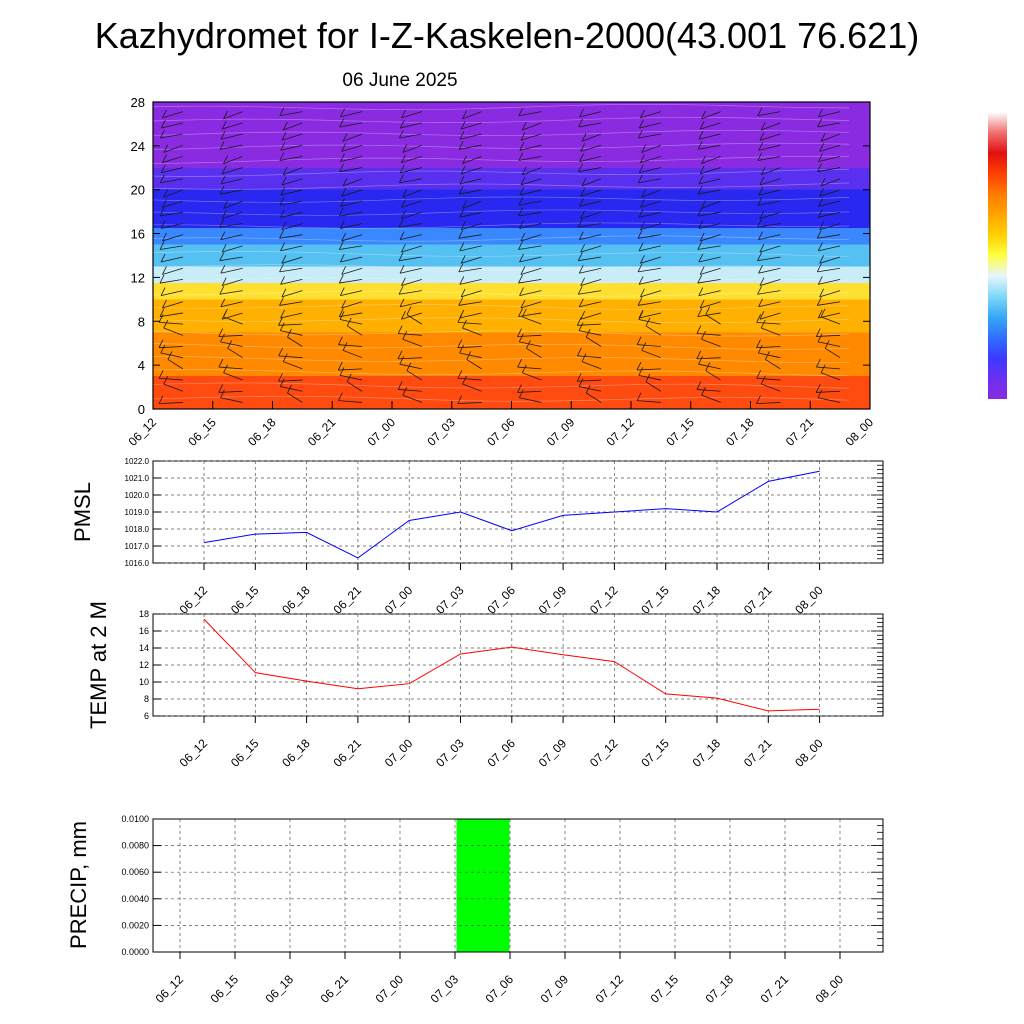  I want to click on y-tick-label: 8, so click(146, 699).